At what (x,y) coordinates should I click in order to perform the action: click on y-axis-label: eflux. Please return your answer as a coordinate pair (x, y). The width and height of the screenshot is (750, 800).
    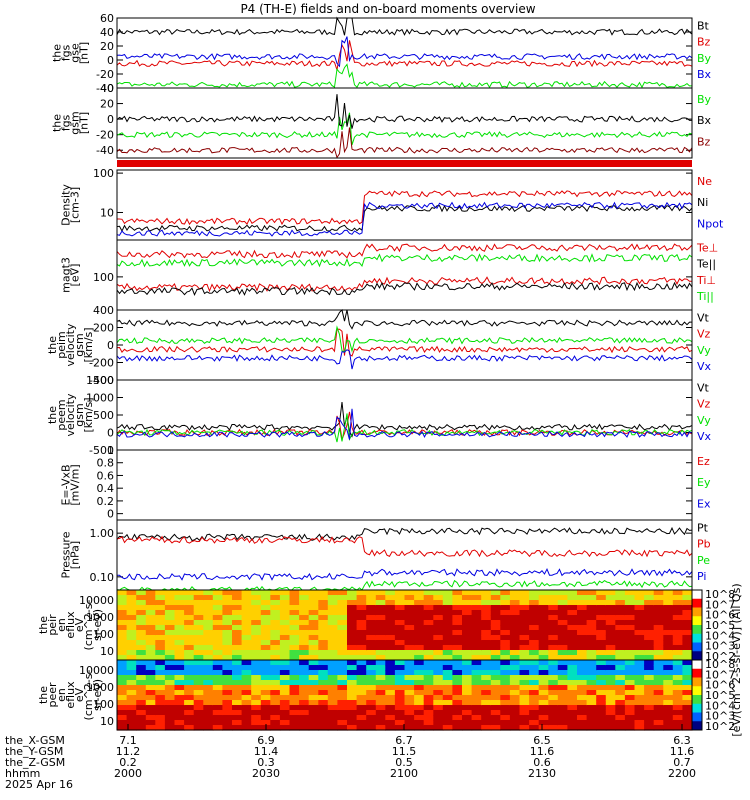
    Looking at the image, I should click on (70, 695).